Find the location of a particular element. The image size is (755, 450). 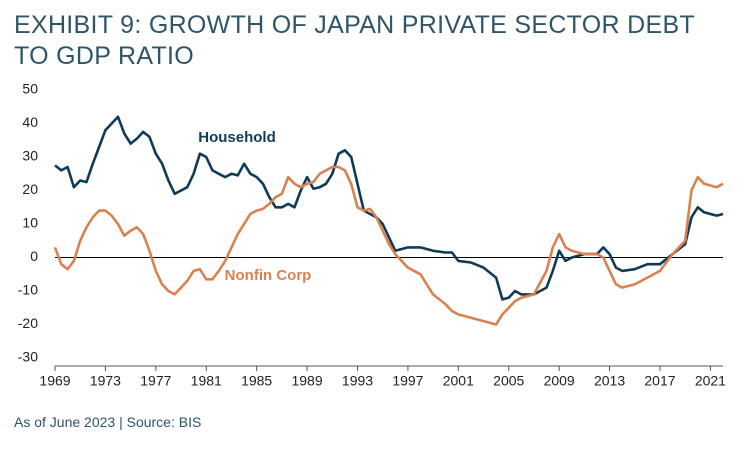

source-note: As of June 2023 | Source: BIS is located at coordinates (108, 422).